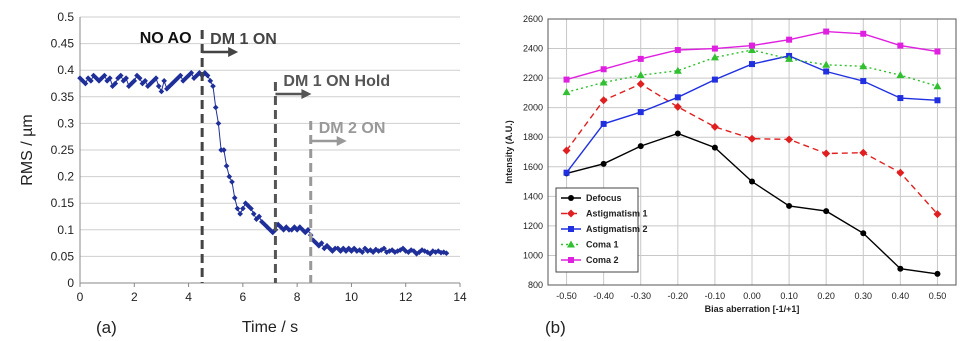 The width and height of the screenshot is (967, 341). Describe the element at coordinates (270, 327) in the screenshot. I see `x-axis-label: Time / s` at that location.